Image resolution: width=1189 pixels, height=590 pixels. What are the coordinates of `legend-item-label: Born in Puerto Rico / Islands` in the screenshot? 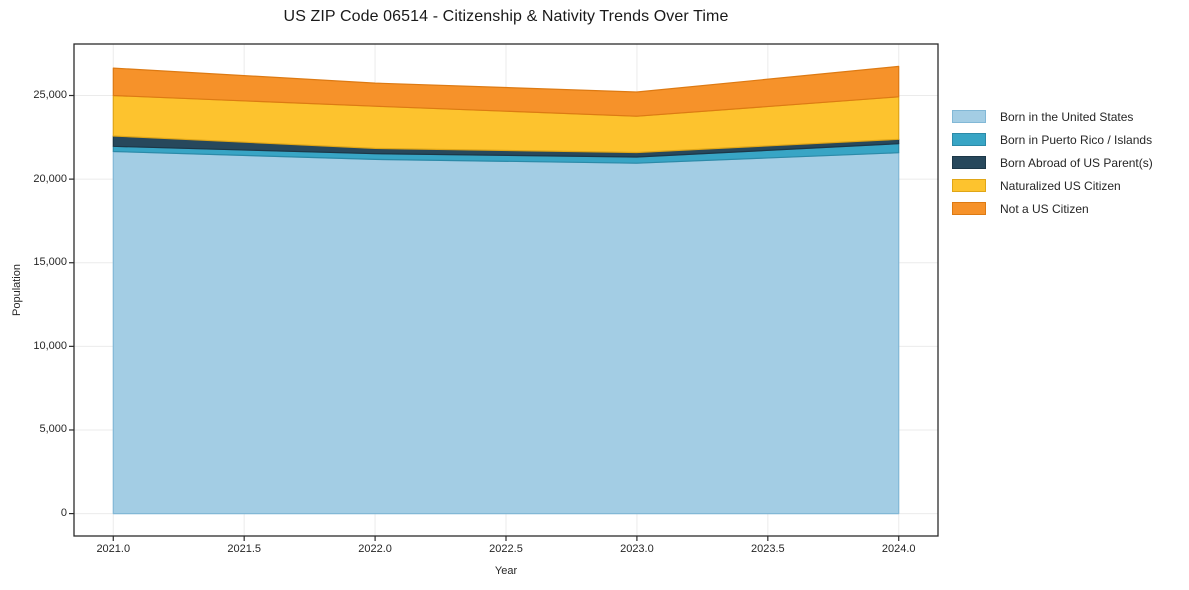 It's located at (1076, 139).